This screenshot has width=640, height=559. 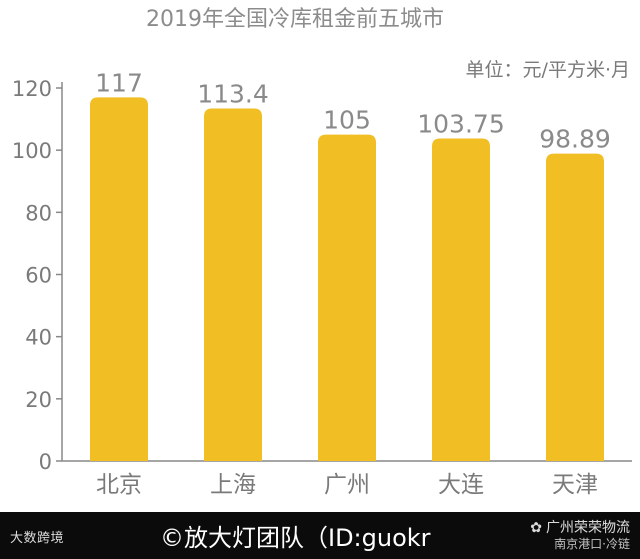 I want to click on watermark-line1: 广州荣荣物流, so click(x=588, y=528).